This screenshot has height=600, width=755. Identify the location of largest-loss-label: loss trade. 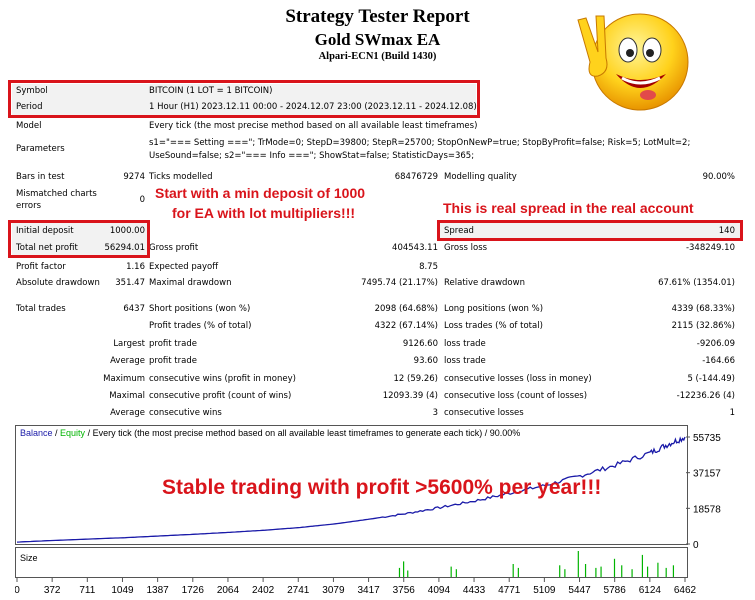
(465, 344).